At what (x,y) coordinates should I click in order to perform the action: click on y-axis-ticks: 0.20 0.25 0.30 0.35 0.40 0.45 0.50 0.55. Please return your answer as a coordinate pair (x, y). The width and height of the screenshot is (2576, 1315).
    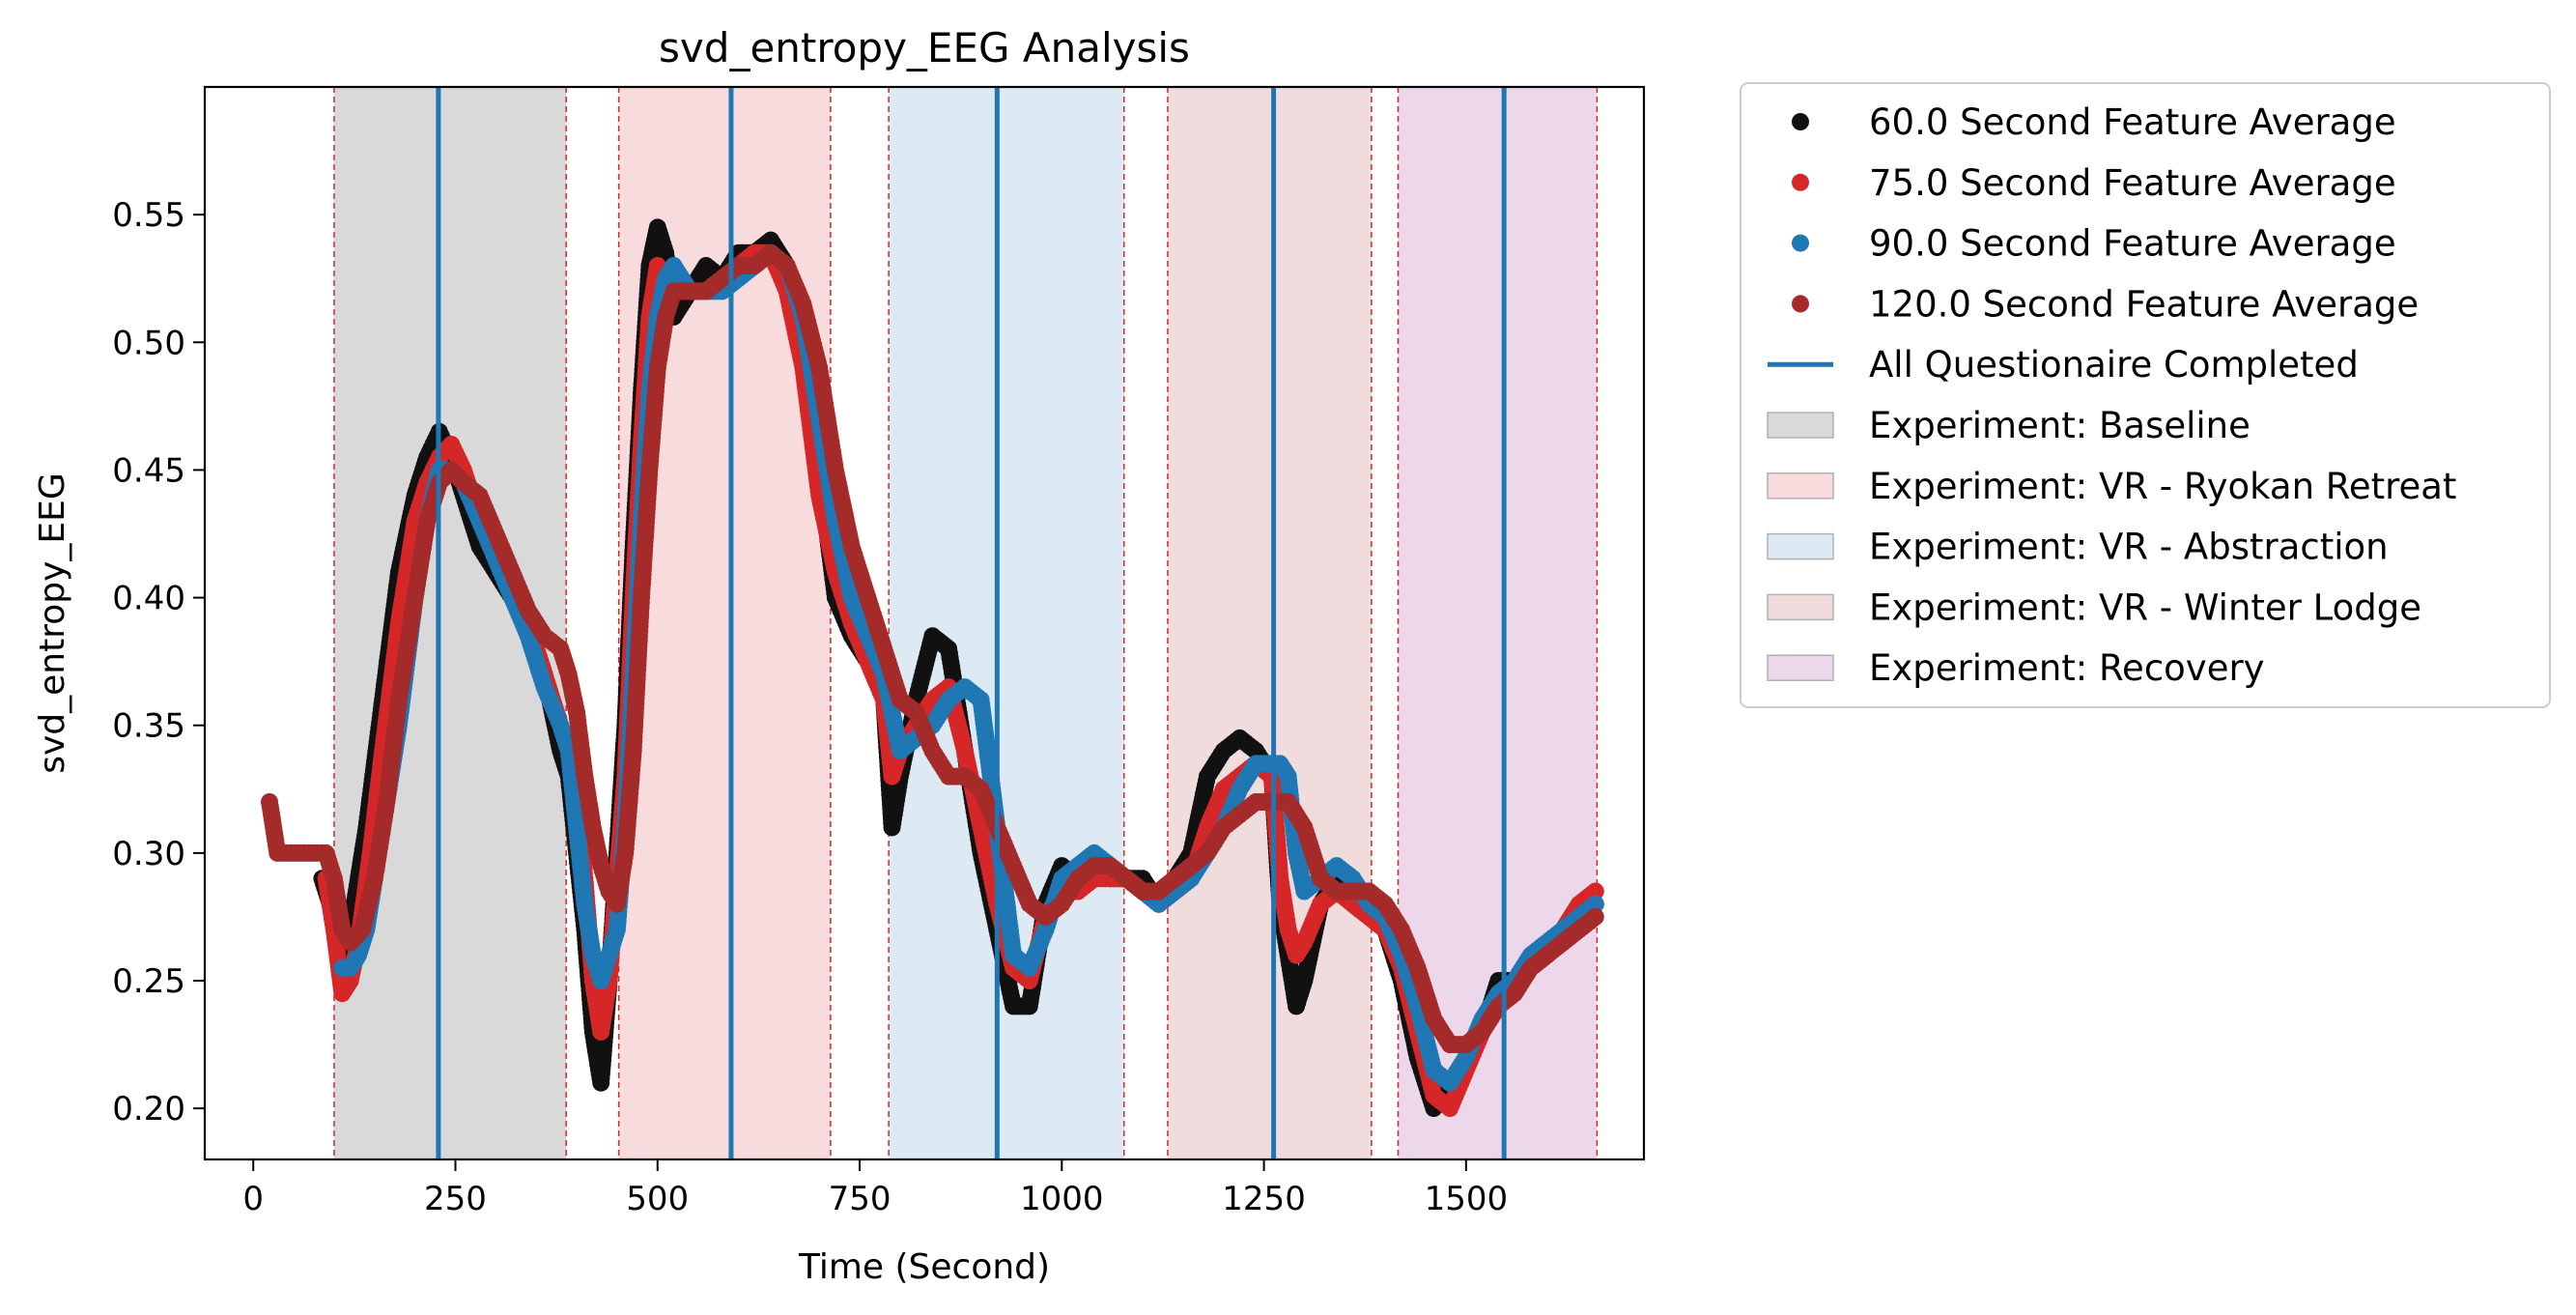
    Looking at the image, I should click on (158, 662).